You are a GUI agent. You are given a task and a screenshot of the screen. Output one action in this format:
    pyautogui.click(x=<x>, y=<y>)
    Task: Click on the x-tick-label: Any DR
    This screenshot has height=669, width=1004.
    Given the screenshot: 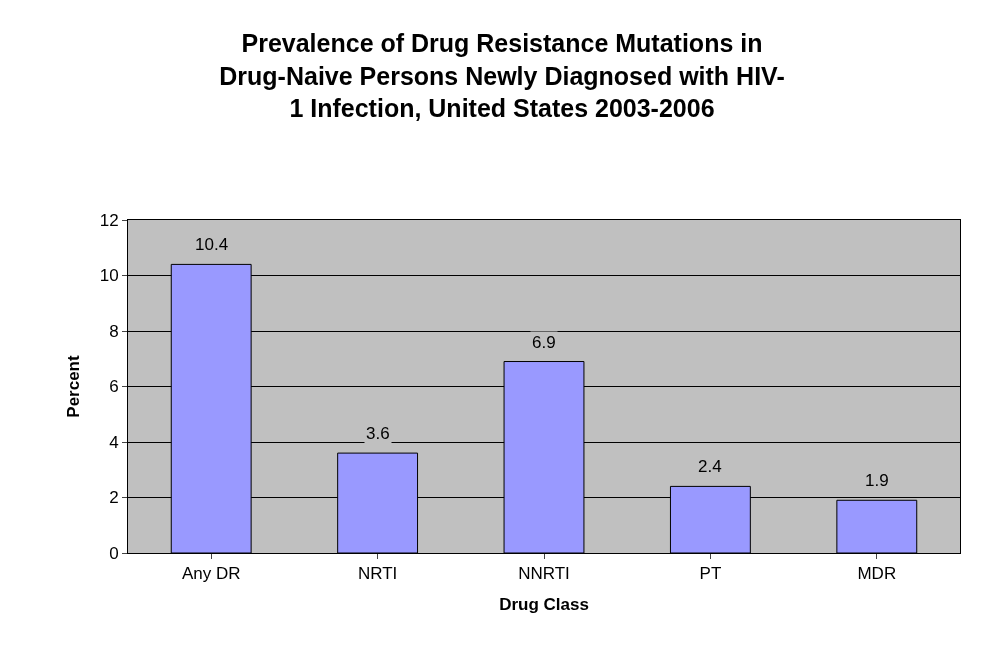 What is the action you would take?
    pyautogui.click(x=211, y=574)
    